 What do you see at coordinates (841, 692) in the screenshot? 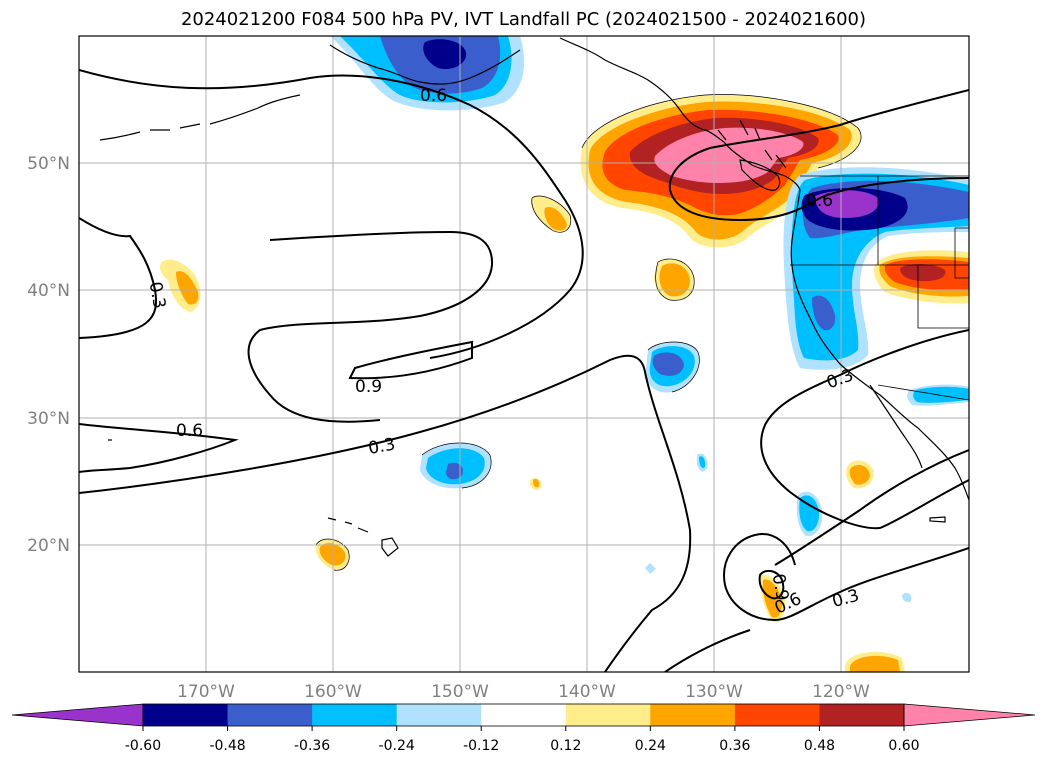
I see `lon-label: 120°W` at bounding box center [841, 692].